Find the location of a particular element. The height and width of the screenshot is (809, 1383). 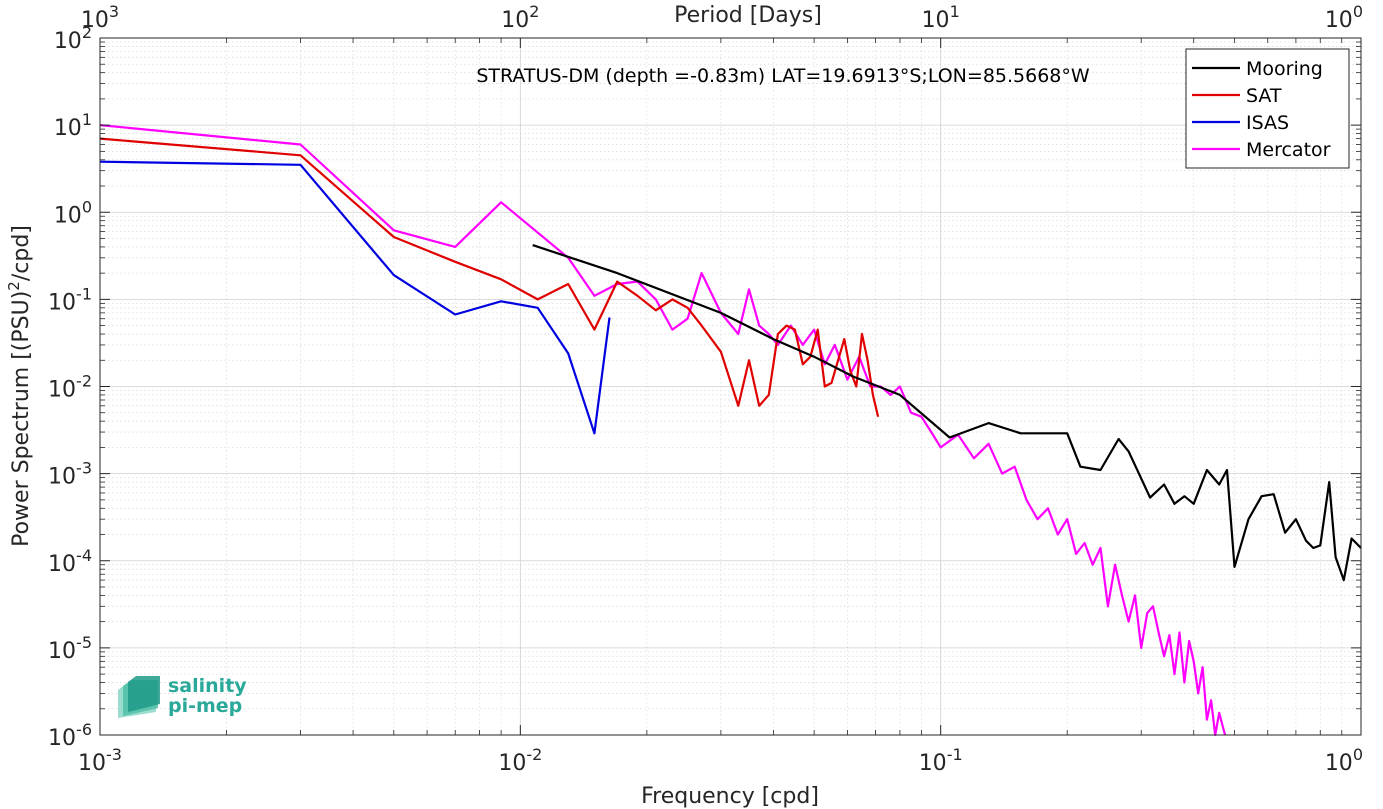

x-axis-label: Frequency [cpd] is located at coordinates (730, 796).